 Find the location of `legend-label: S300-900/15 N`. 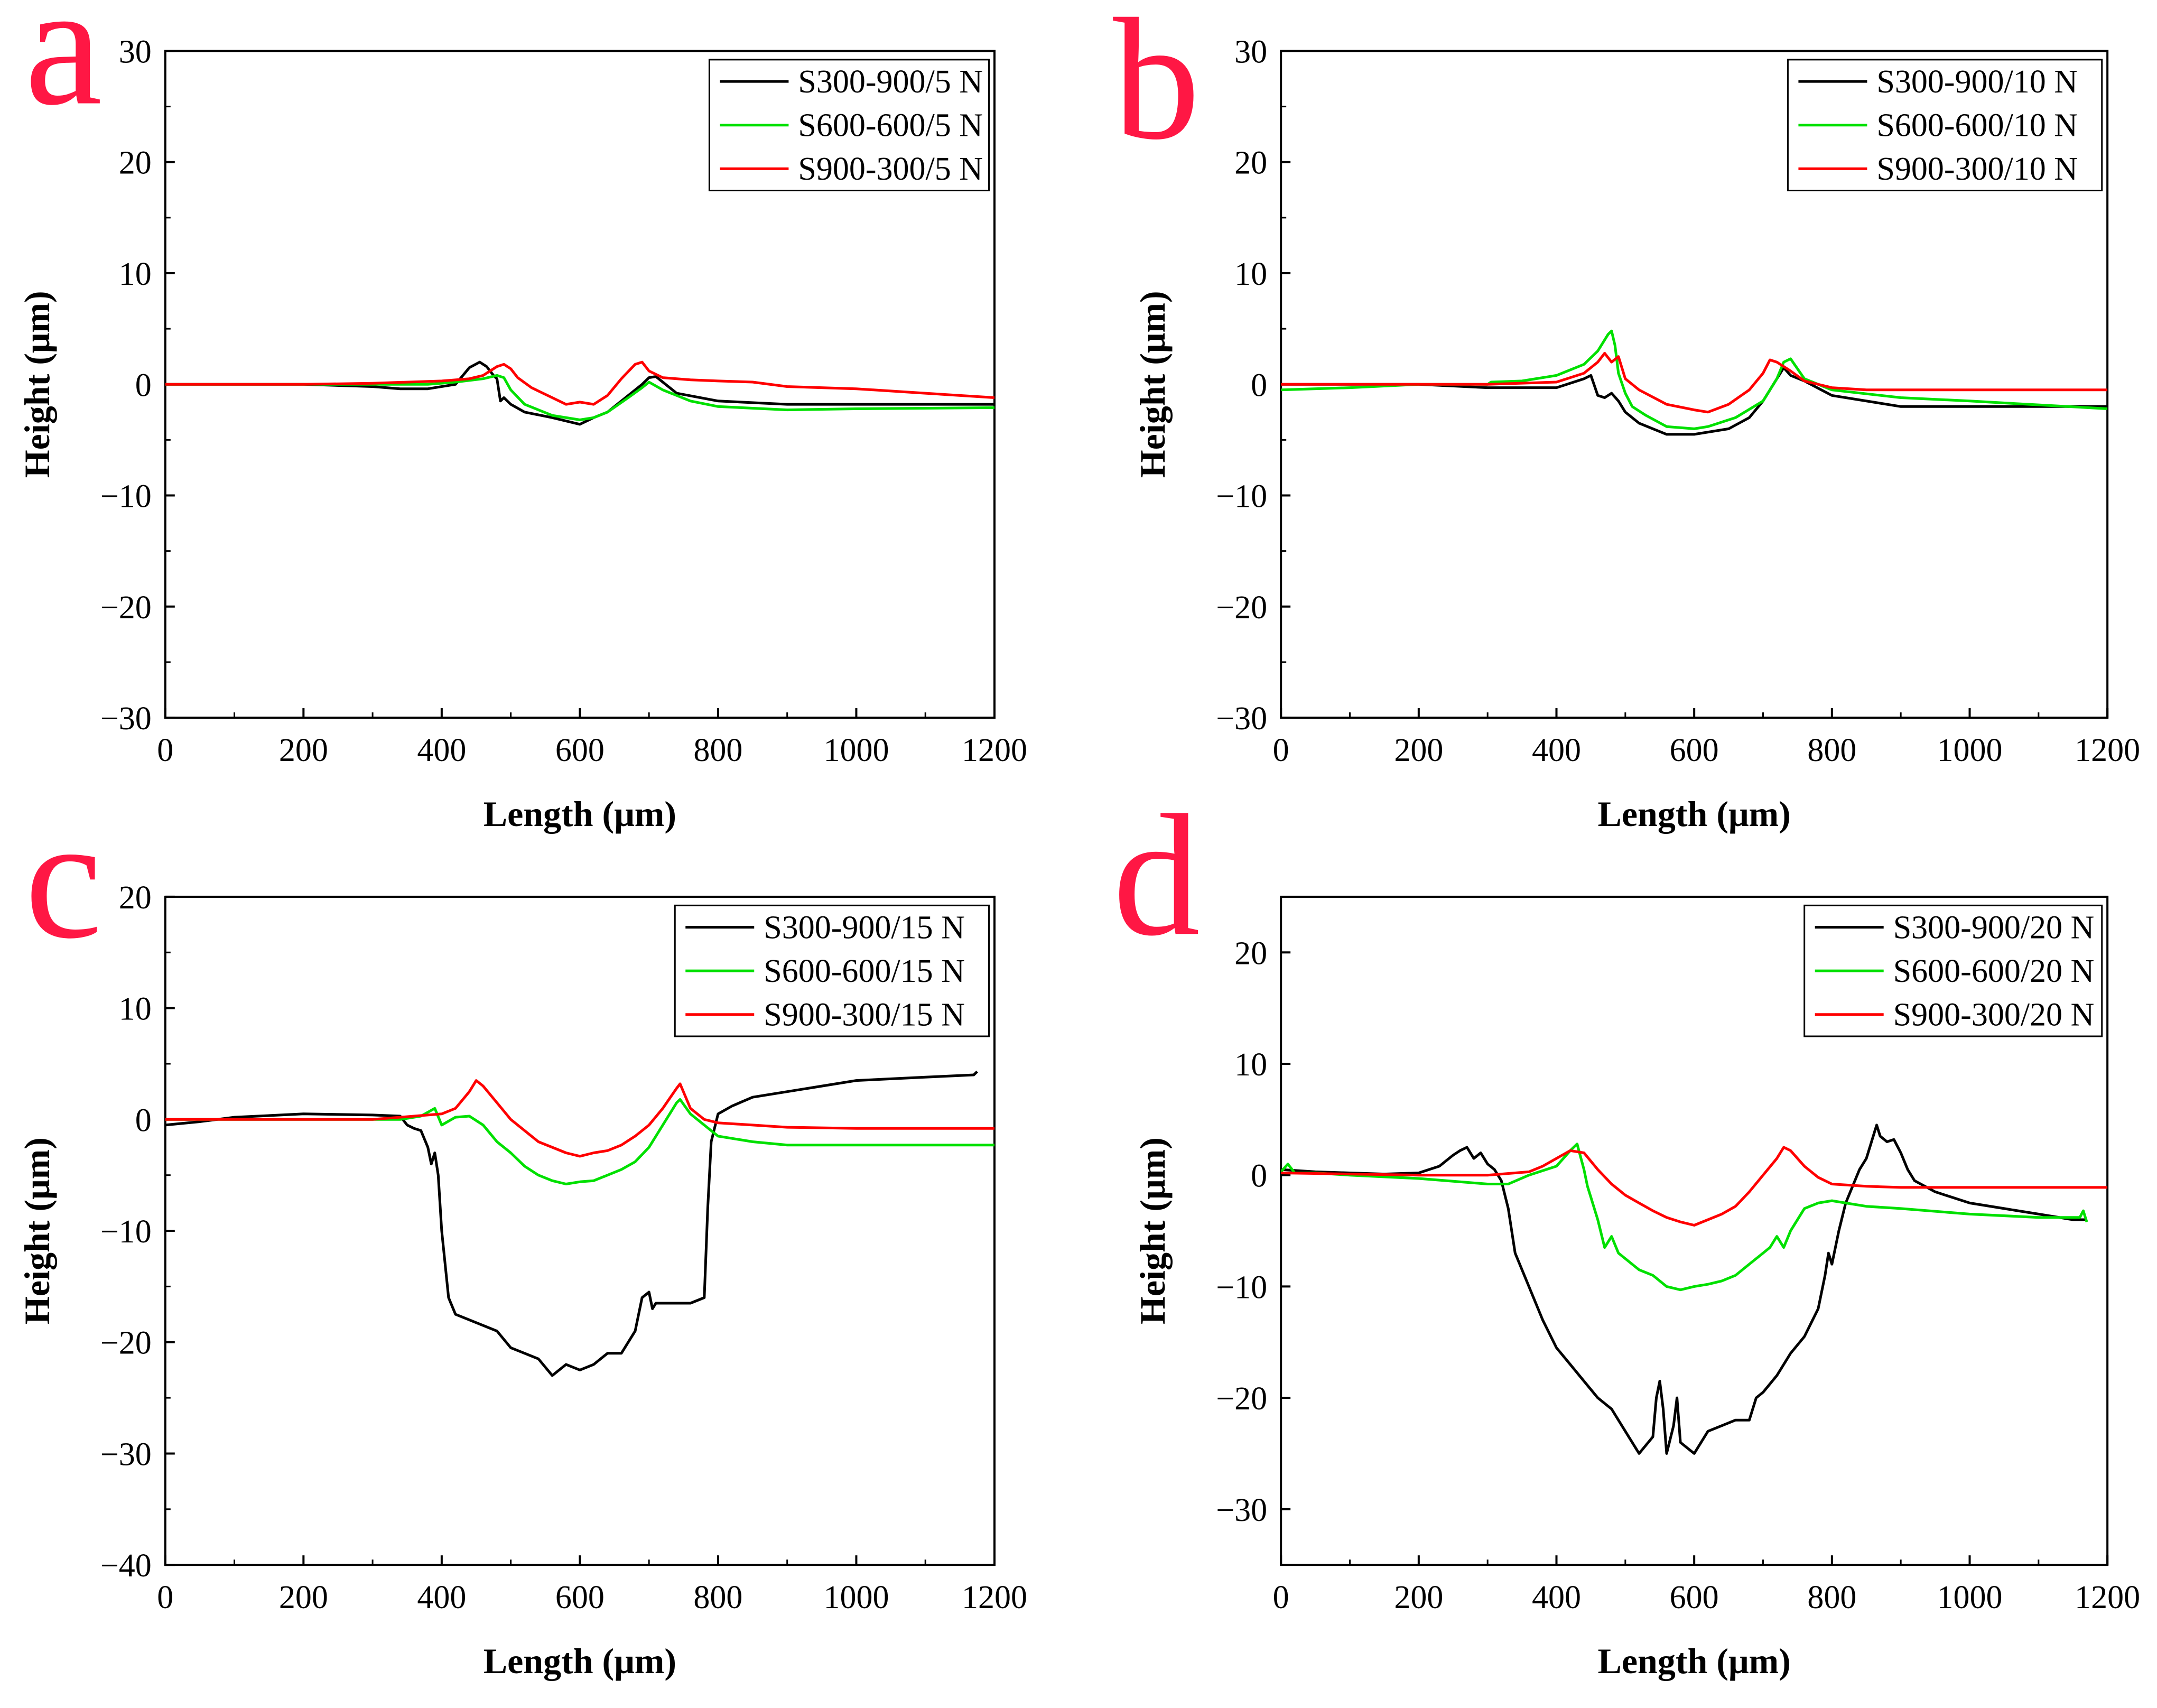

legend-label: S300-900/15 N is located at coordinates (865, 928).